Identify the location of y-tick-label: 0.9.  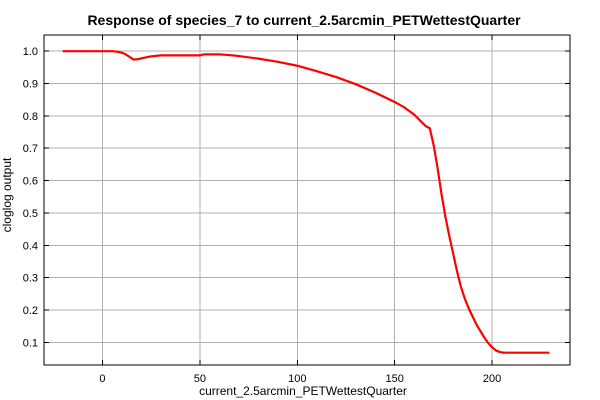
(30, 85).